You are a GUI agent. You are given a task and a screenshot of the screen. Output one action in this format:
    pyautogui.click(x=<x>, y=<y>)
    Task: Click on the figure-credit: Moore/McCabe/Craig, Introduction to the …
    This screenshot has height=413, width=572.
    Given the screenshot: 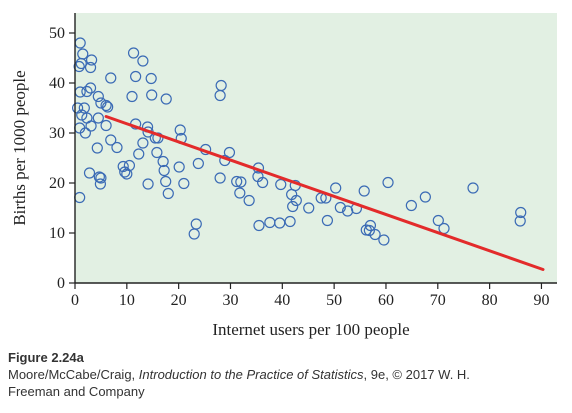 What is the action you would take?
    pyautogui.click(x=286, y=383)
    